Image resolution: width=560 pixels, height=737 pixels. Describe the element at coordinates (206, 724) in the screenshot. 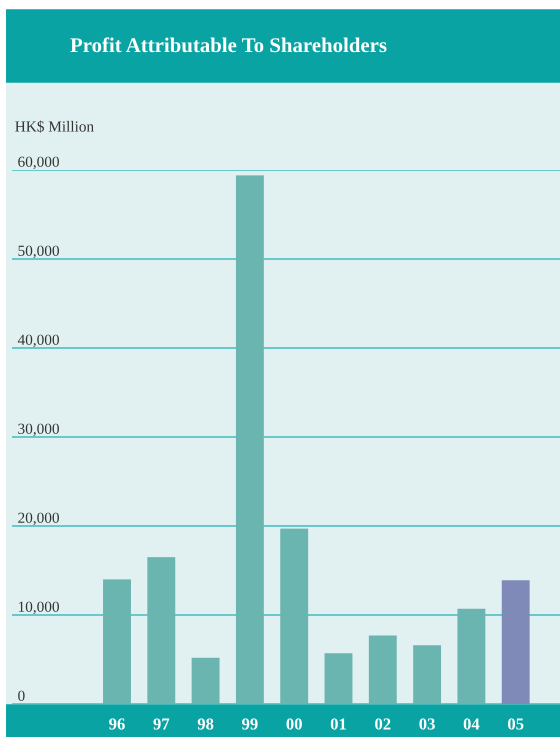

I see `x-tick-label: 98` at that location.